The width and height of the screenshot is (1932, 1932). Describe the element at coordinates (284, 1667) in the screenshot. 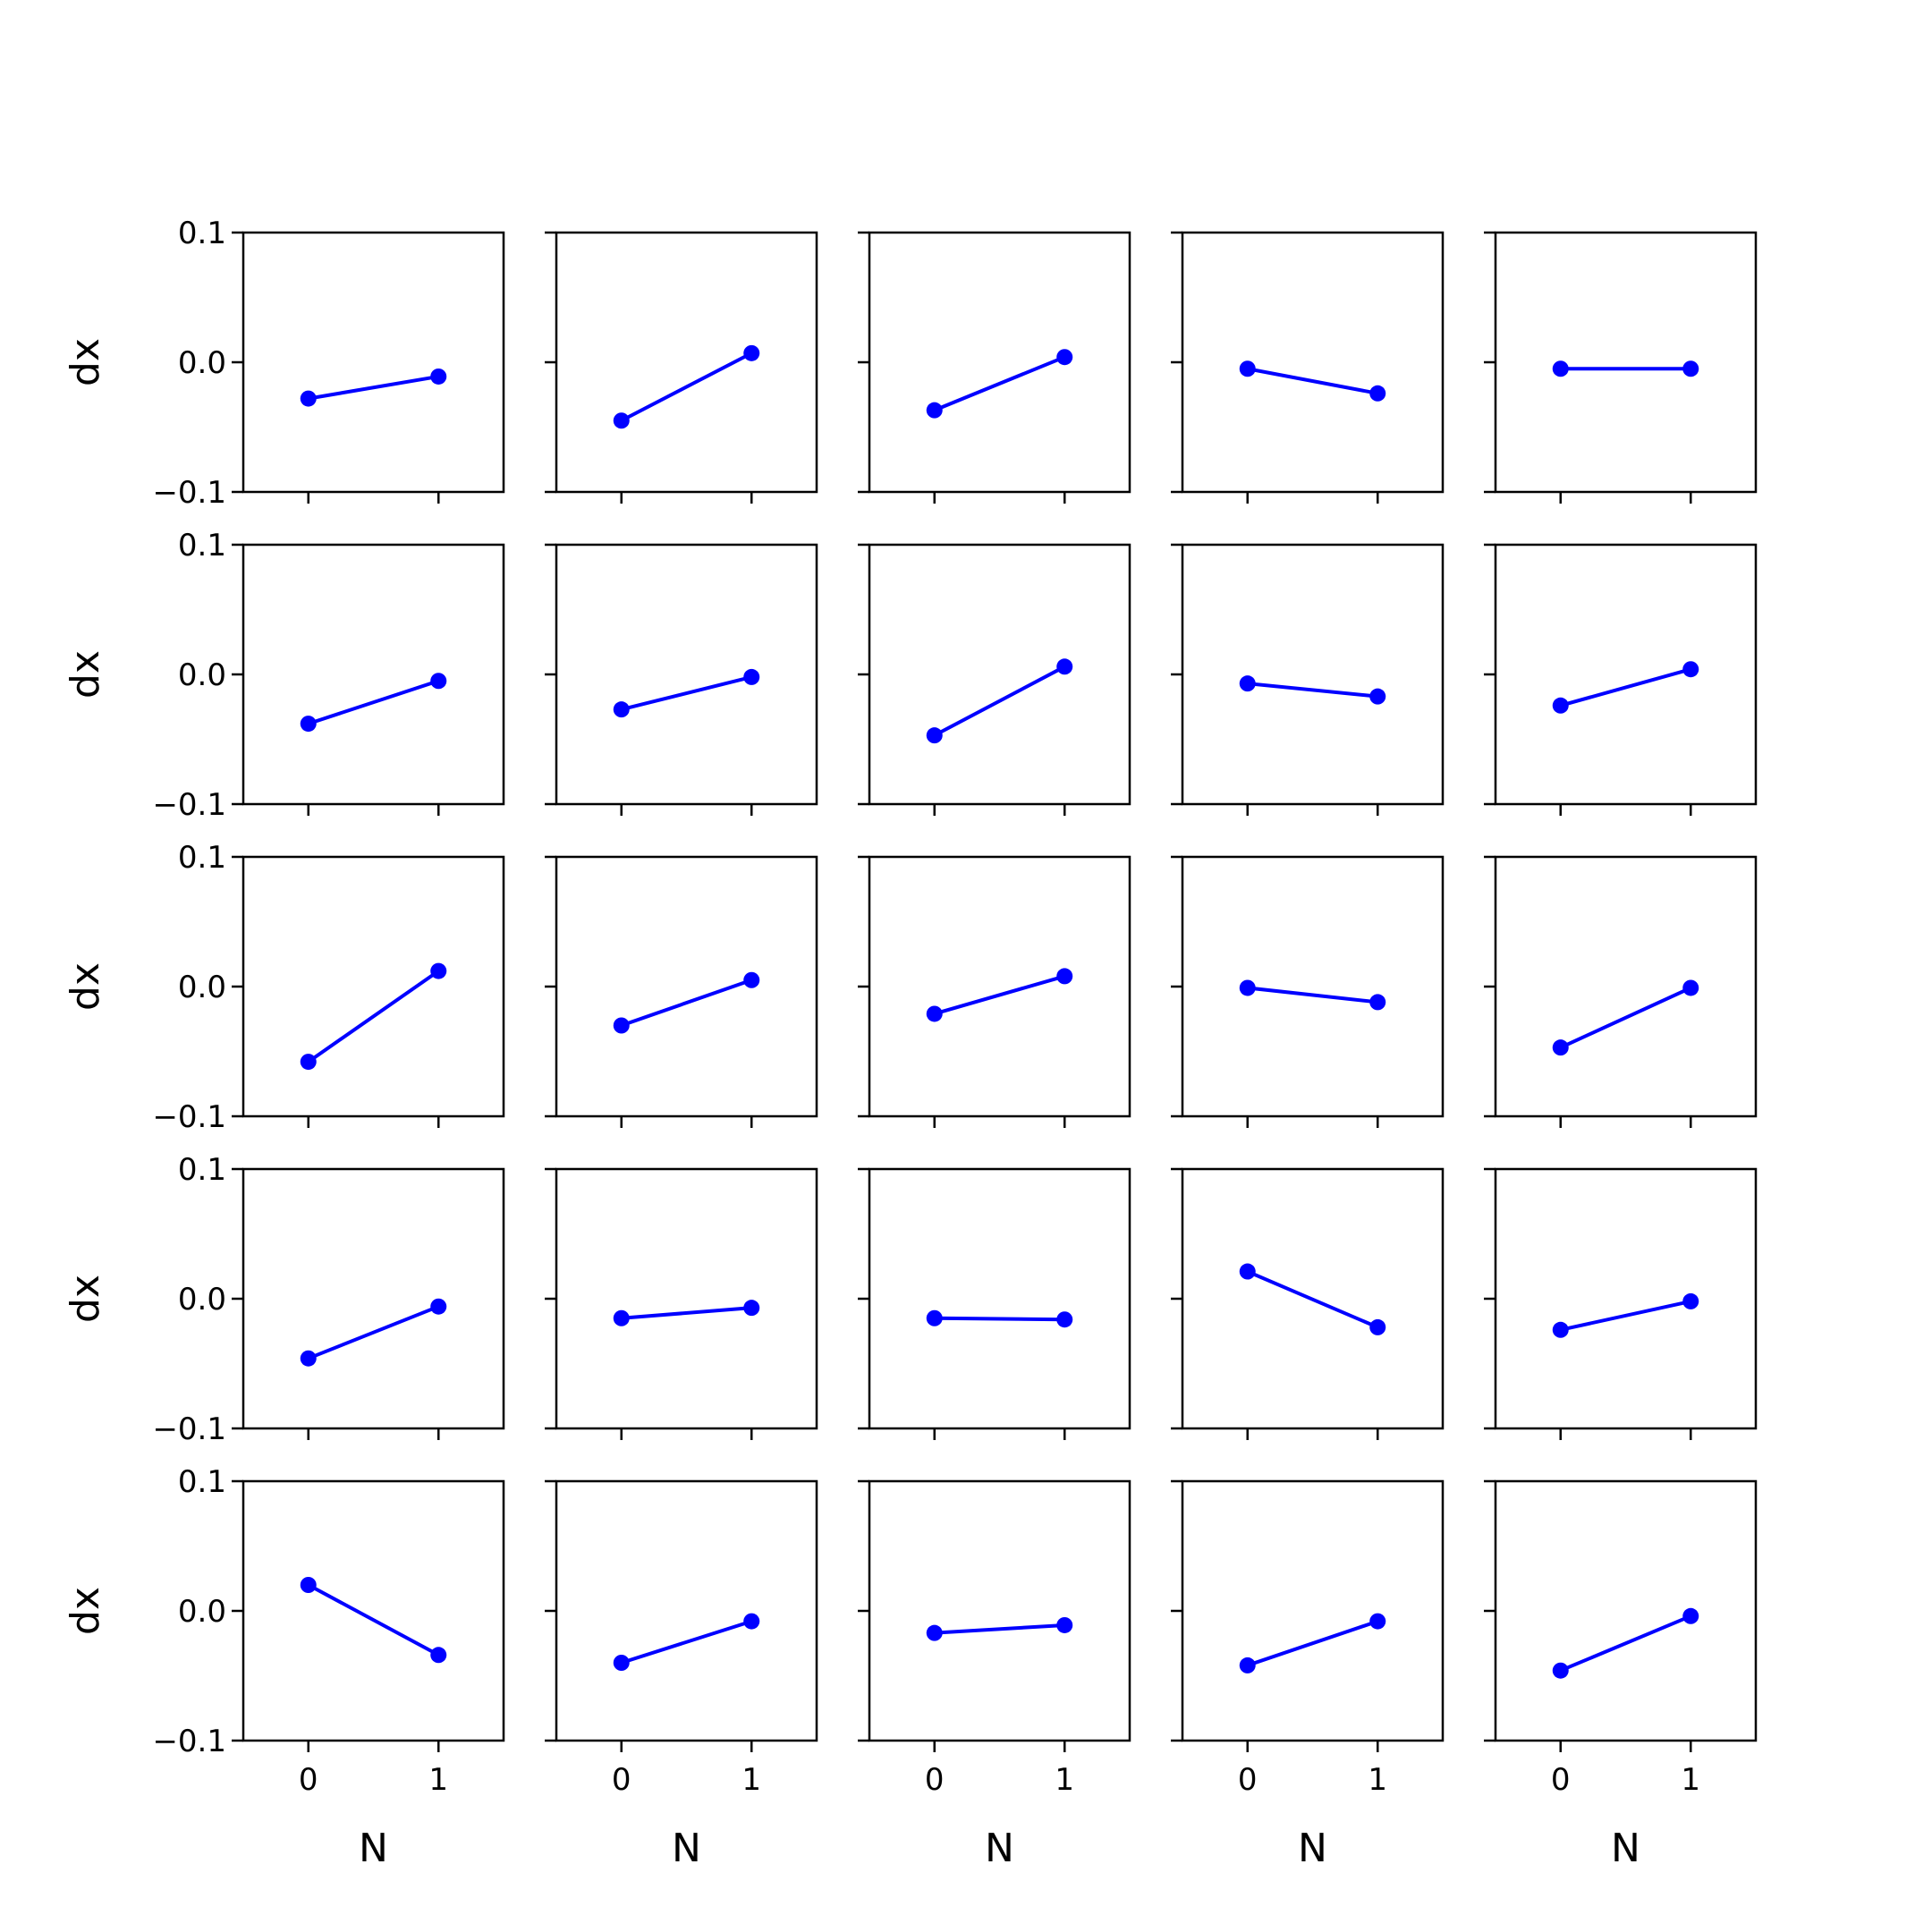

I see `panel-r5-c1: −0.1 0.0 0.1 0 1 dx N` at that location.